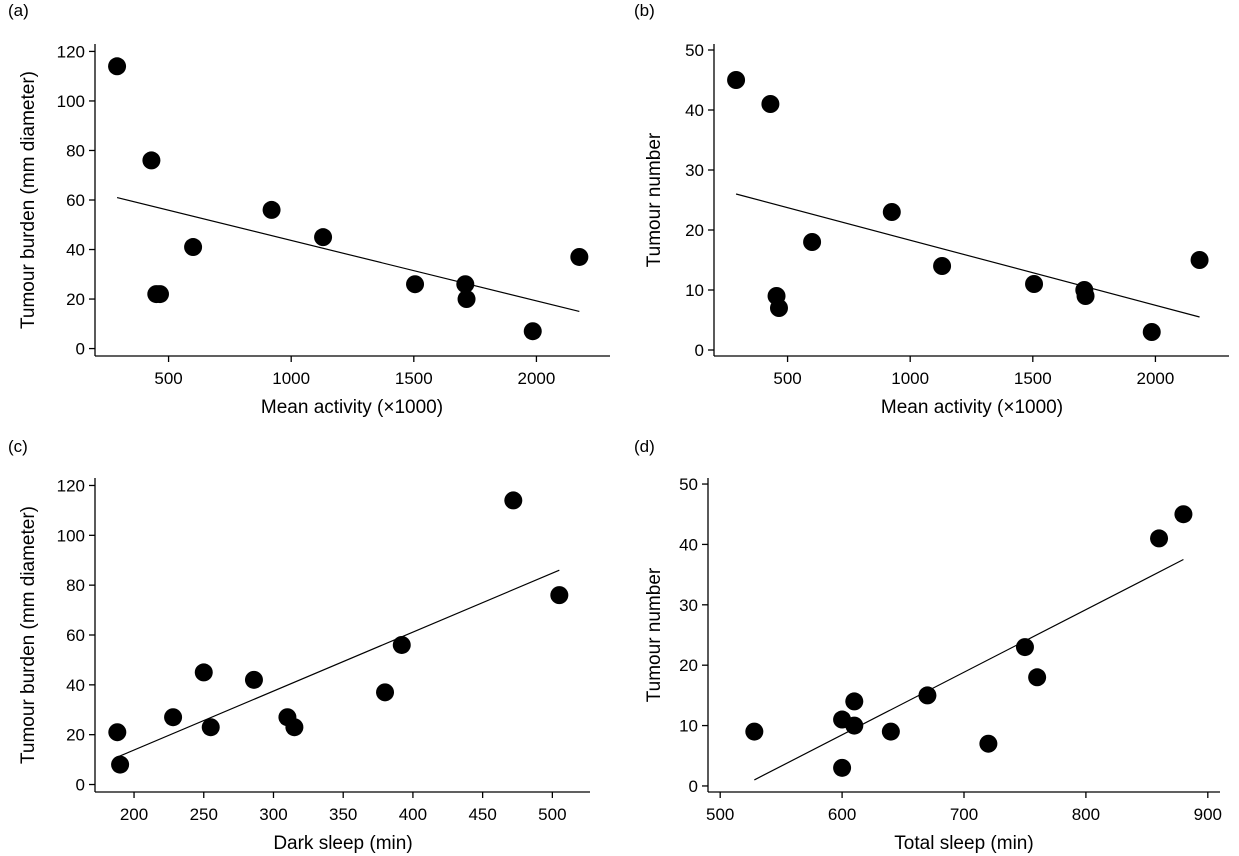 This screenshot has width=1239, height=856. Describe the element at coordinates (204, 814) in the screenshot. I see `x-tick-label: 250` at that location.